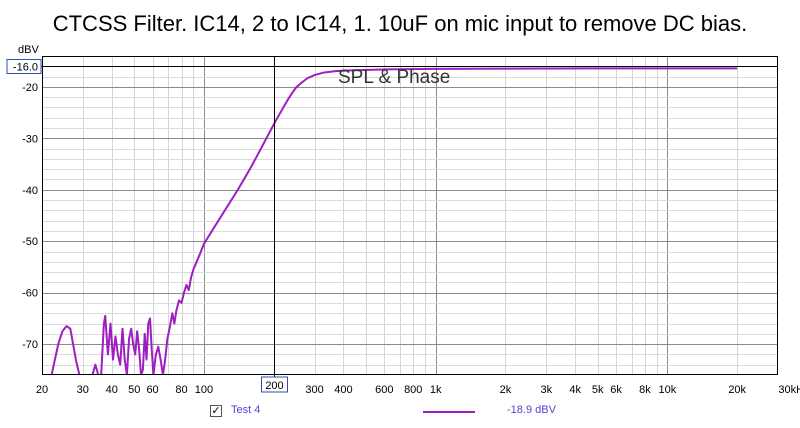  Describe the element at coordinates (384, 390) in the screenshot. I see `x-tick-label: 600` at that location.